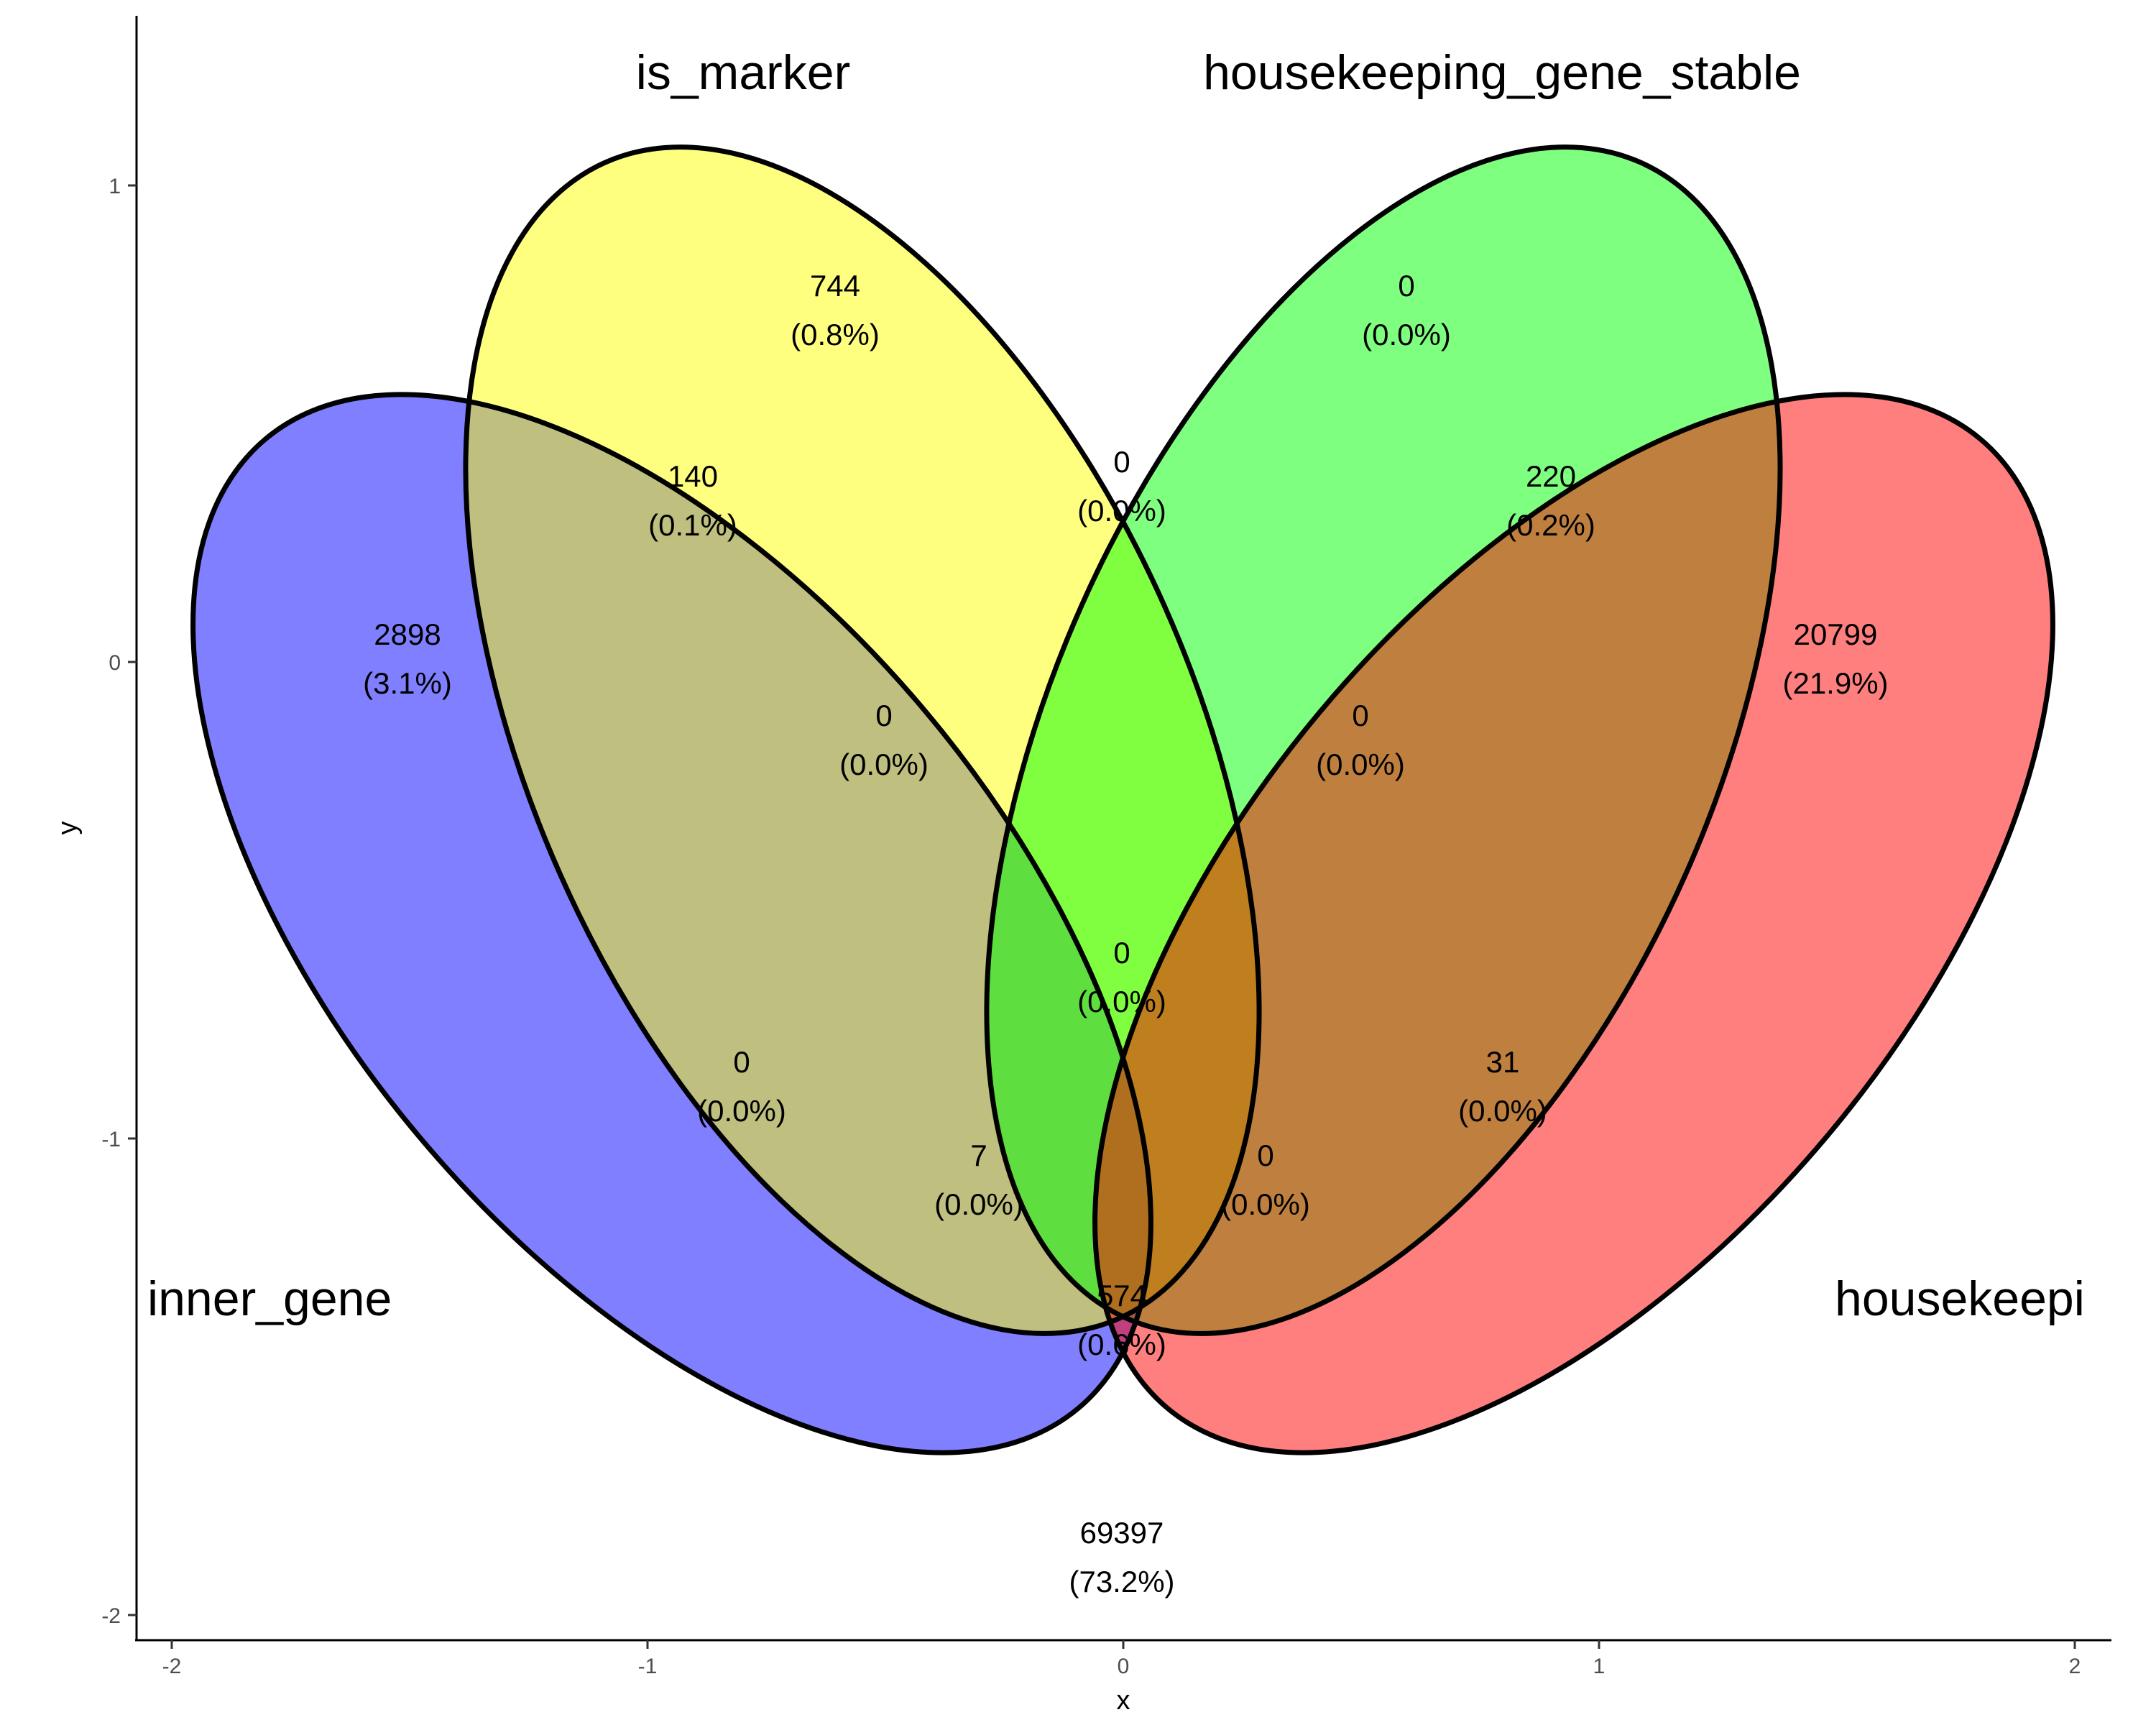  What do you see at coordinates (1121, 486) in the screenshot?
I see `region-BC: 0 (0.0%)` at bounding box center [1121, 486].